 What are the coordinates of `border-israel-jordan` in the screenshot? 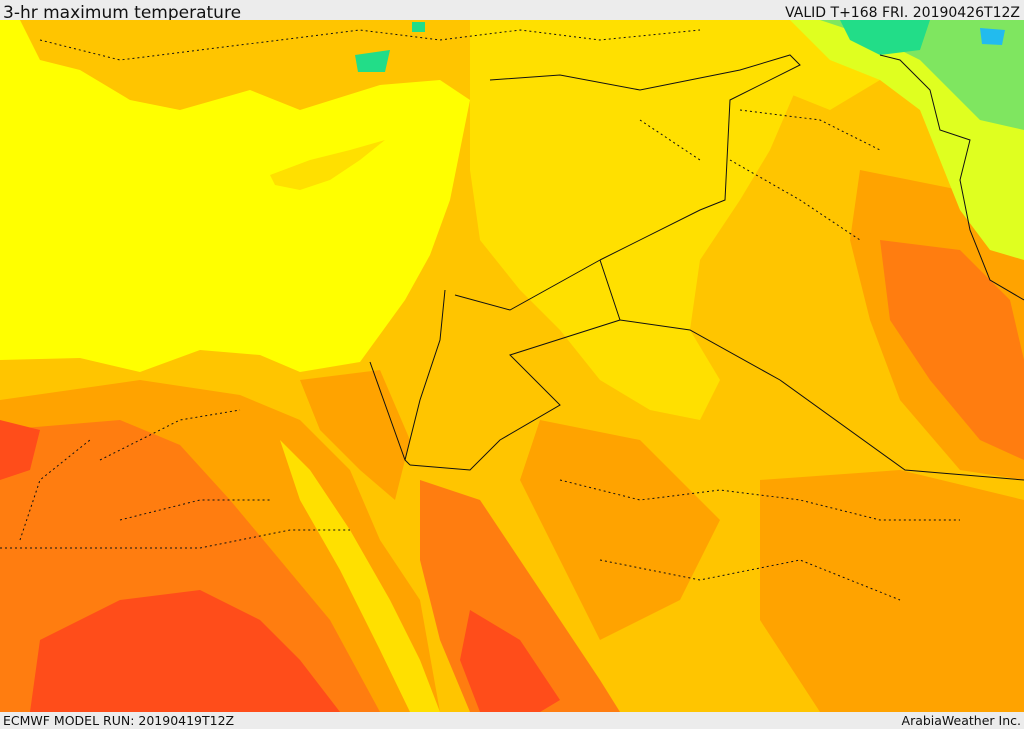 It's located at (425, 375).